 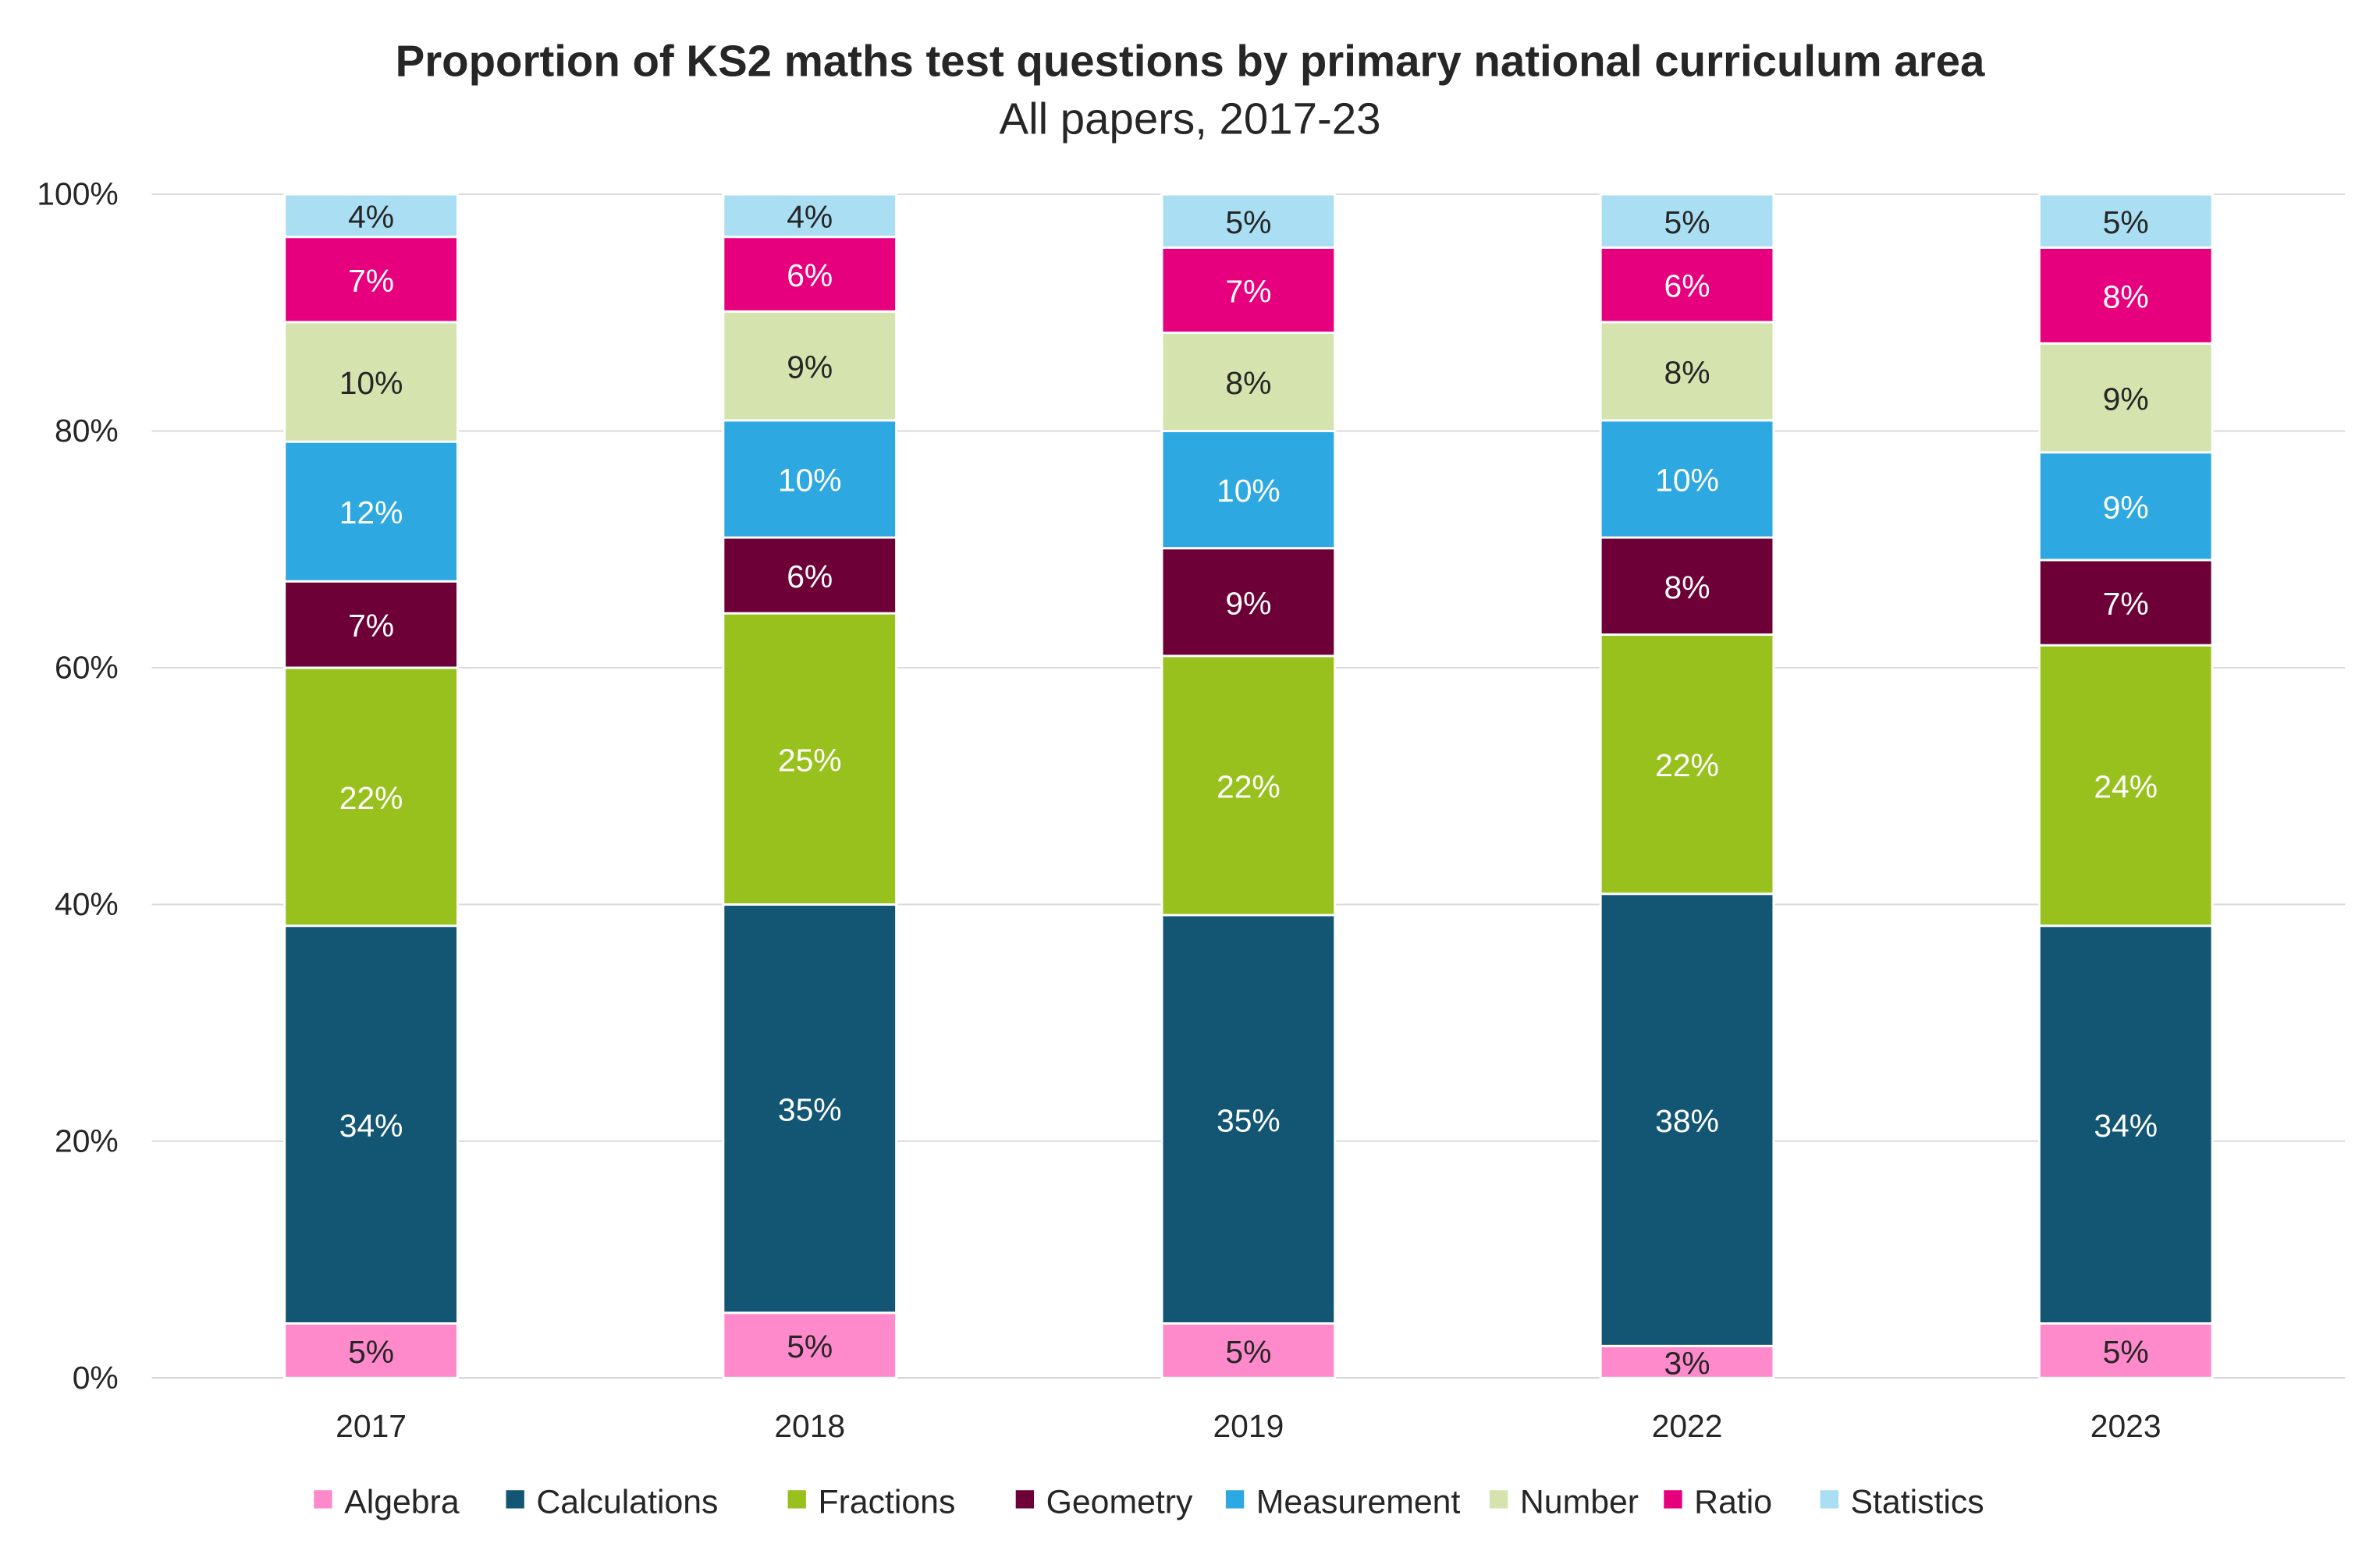 I want to click on legend-swatch-number, so click(x=1498, y=1500).